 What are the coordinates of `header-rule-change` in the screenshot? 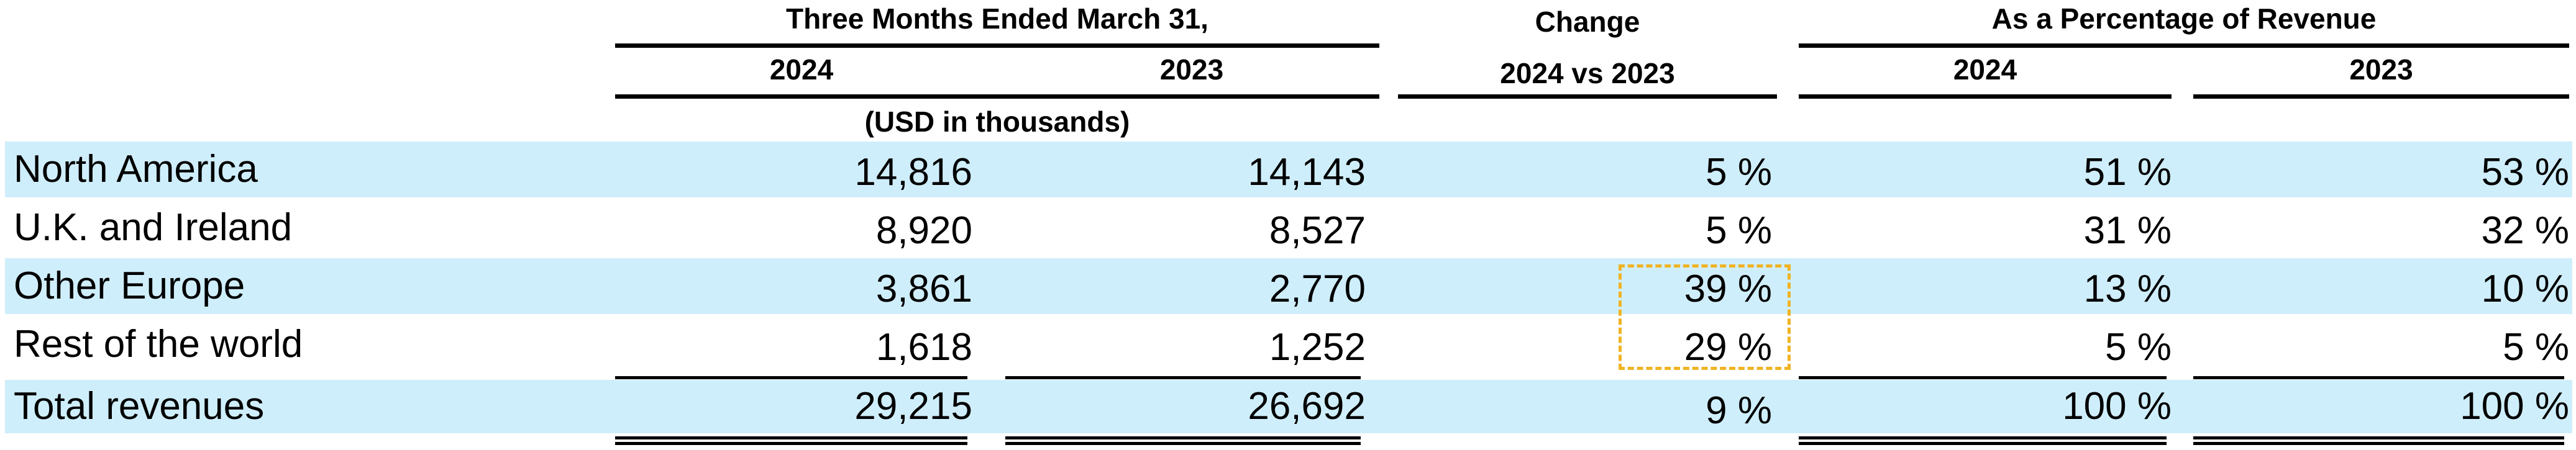 It's located at (1587, 96).